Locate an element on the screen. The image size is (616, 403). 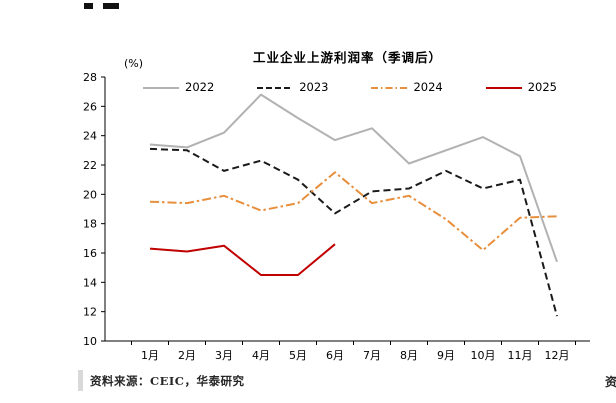
legend-item-2022: 2022 is located at coordinates (178, 88).